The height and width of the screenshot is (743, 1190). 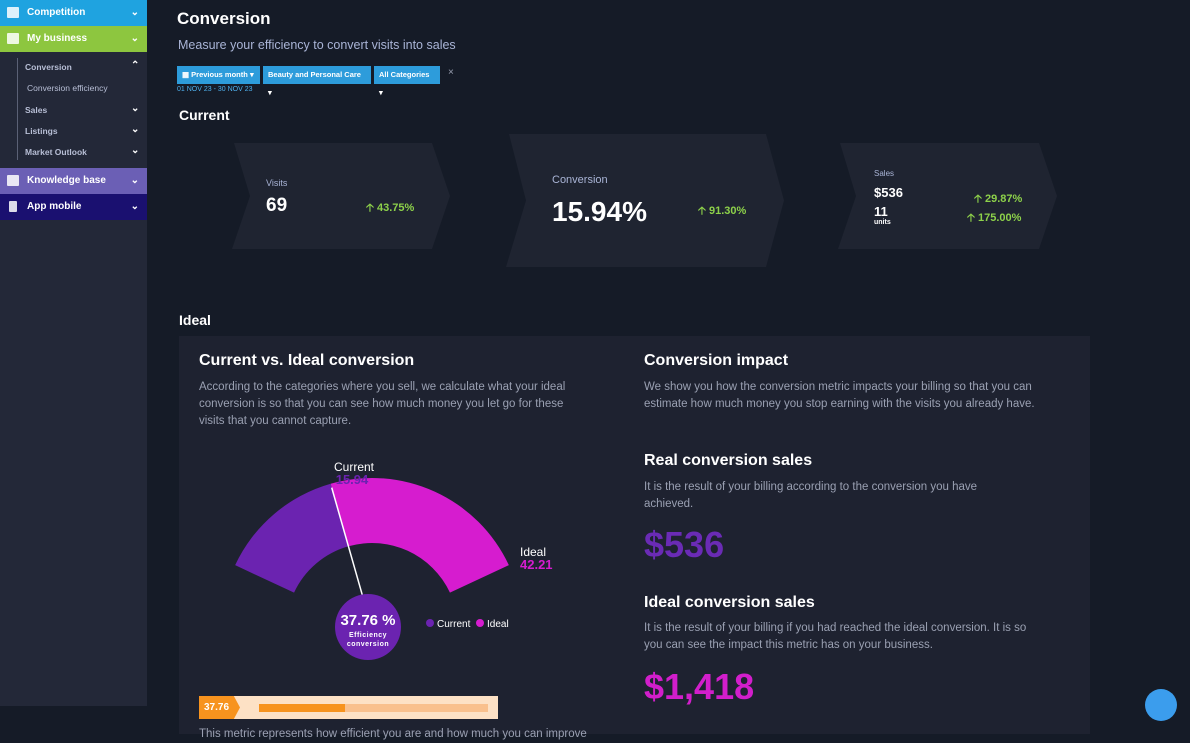 What do you see at coordinates (215, 89) in the screenshot?
I see `date-range: 01 NOV 23 - 30 NOV 23` at bounding box center [215, 89].